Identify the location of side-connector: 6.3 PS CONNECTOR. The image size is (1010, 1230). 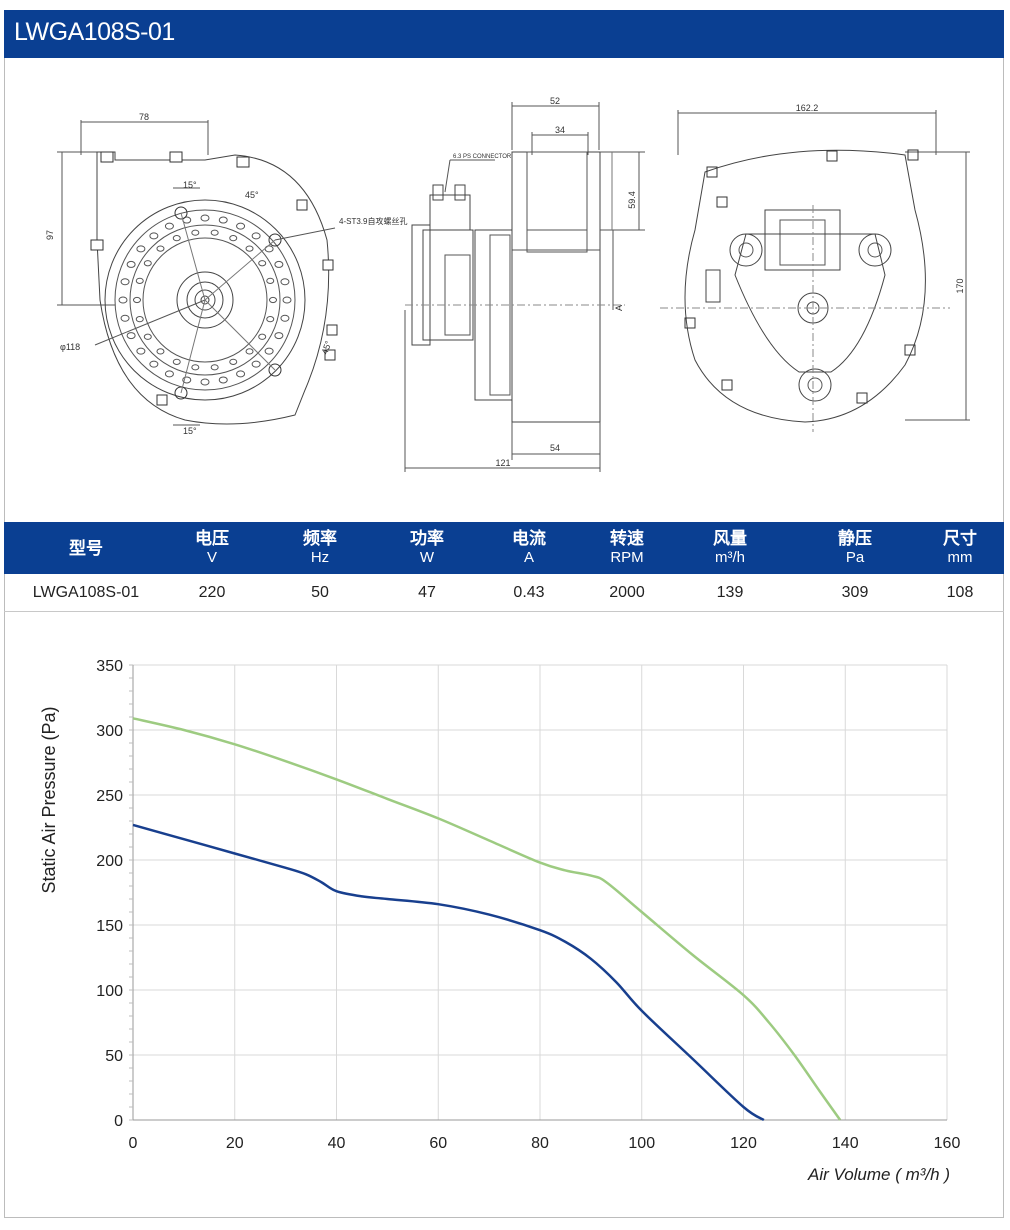
(482, 157).